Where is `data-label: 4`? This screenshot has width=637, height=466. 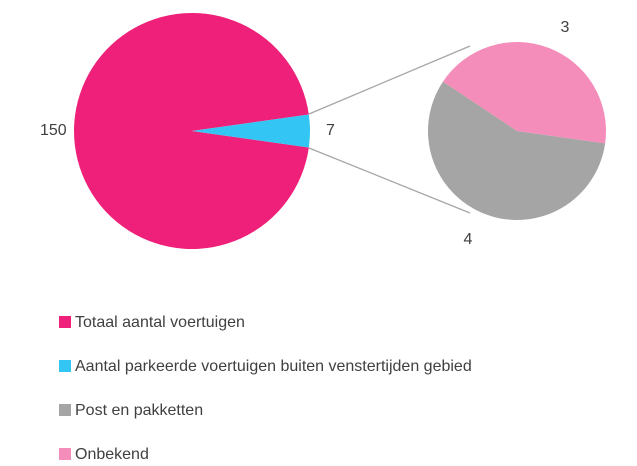
data-label: 4 is located at coordinates (468, 239).